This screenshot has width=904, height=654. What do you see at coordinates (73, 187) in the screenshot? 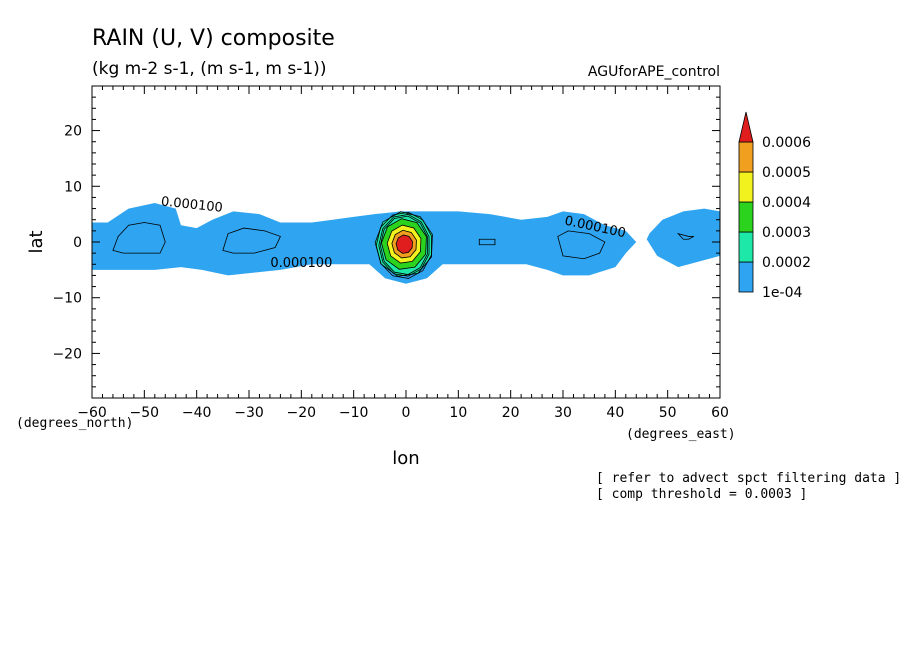
I see `y-tick-label: 10` at bounding box center [73, 187].